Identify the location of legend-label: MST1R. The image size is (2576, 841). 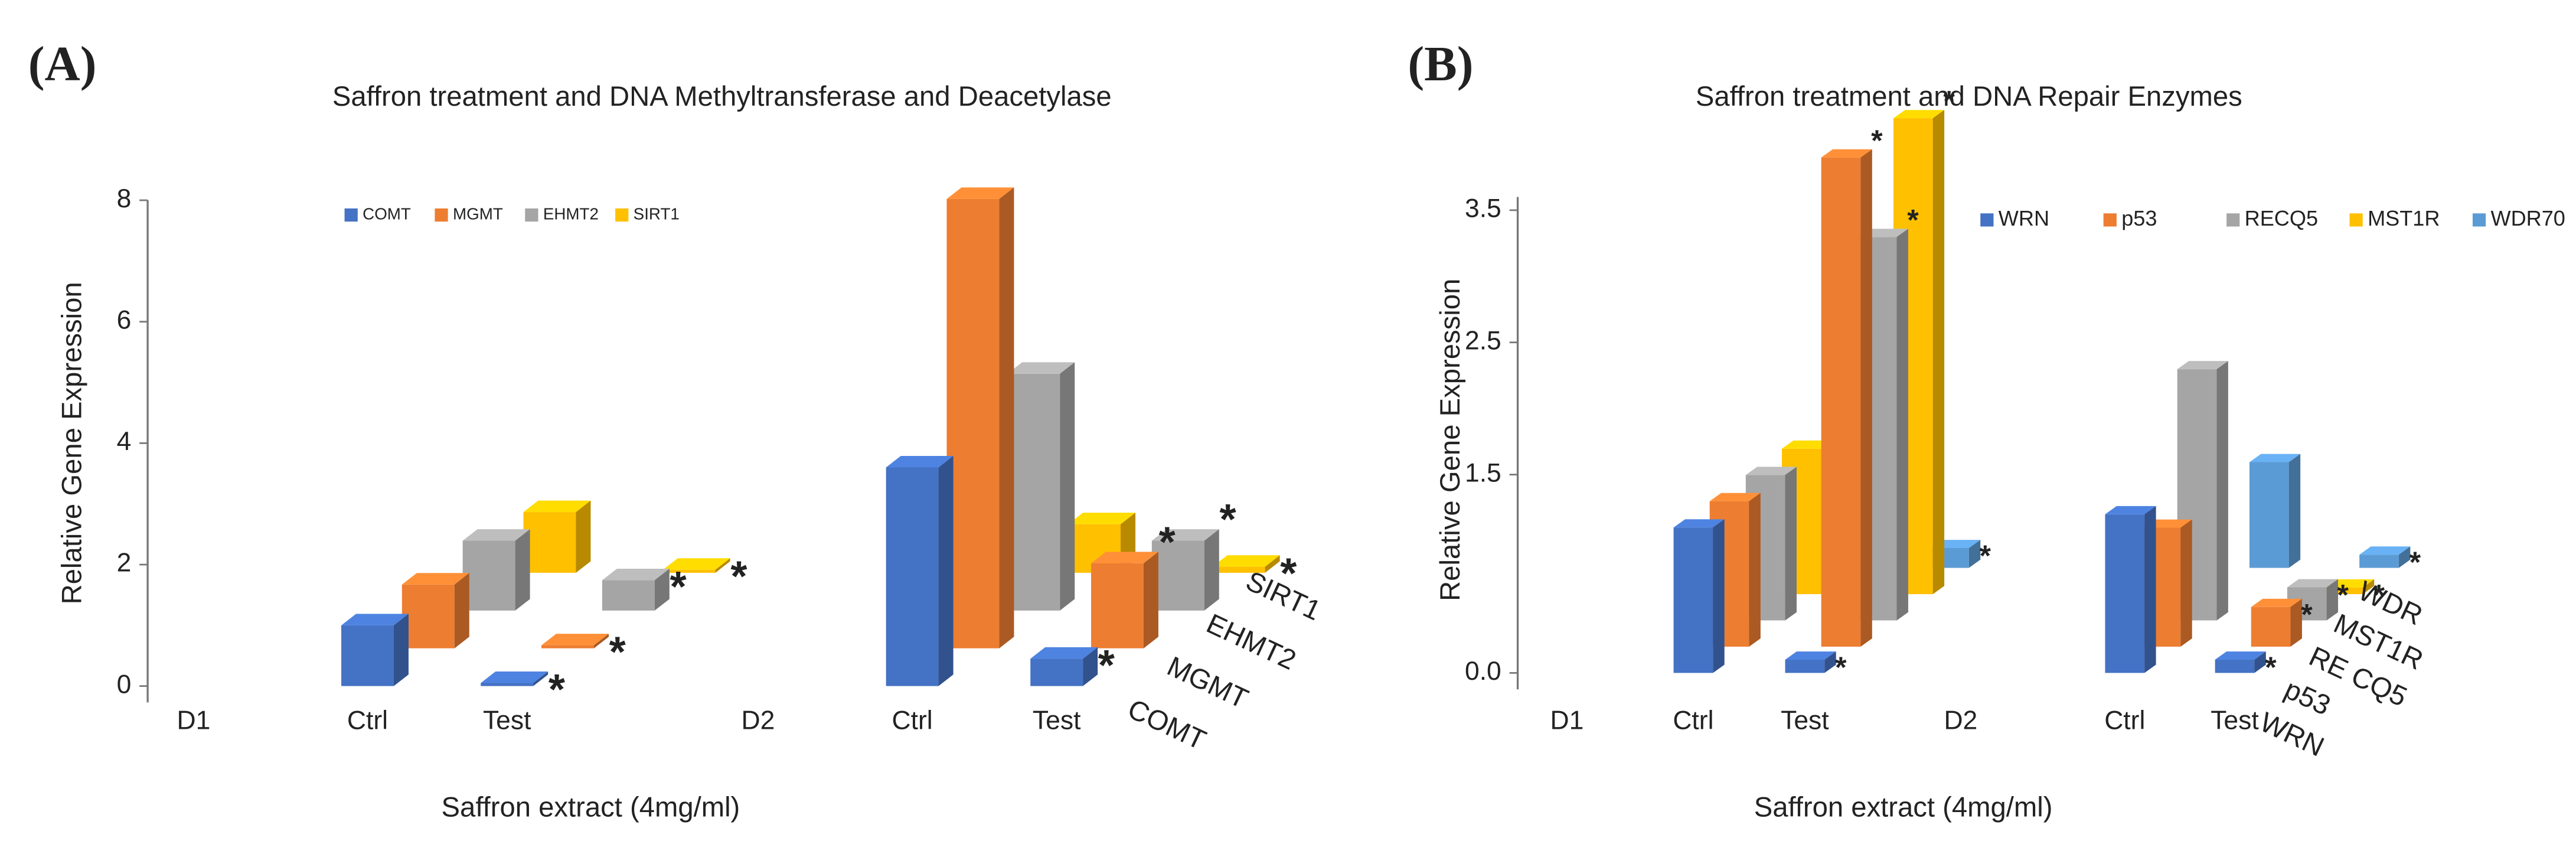
(2404, 218).